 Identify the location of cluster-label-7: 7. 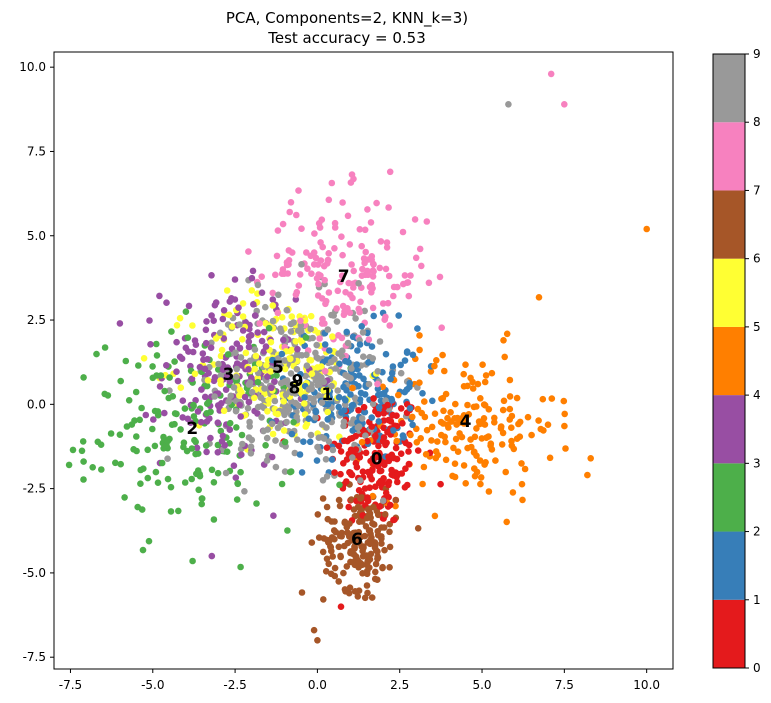
(344, 277).